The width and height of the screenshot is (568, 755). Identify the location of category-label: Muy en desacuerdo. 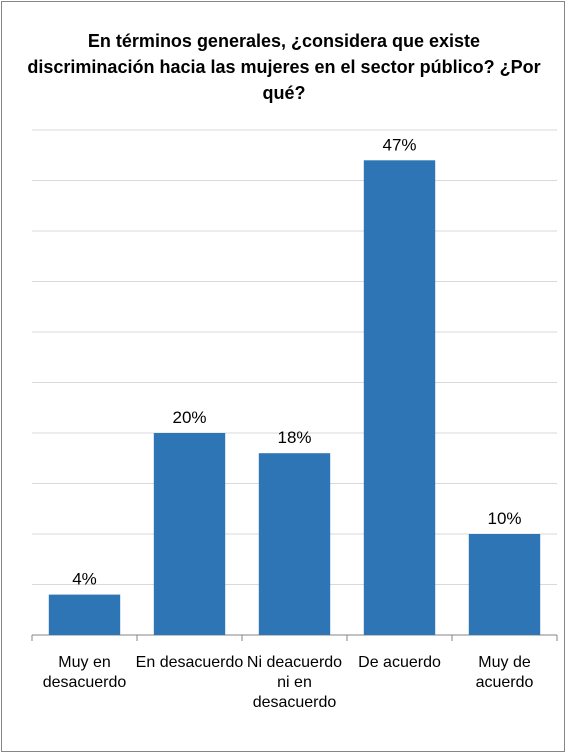
(84, 672).